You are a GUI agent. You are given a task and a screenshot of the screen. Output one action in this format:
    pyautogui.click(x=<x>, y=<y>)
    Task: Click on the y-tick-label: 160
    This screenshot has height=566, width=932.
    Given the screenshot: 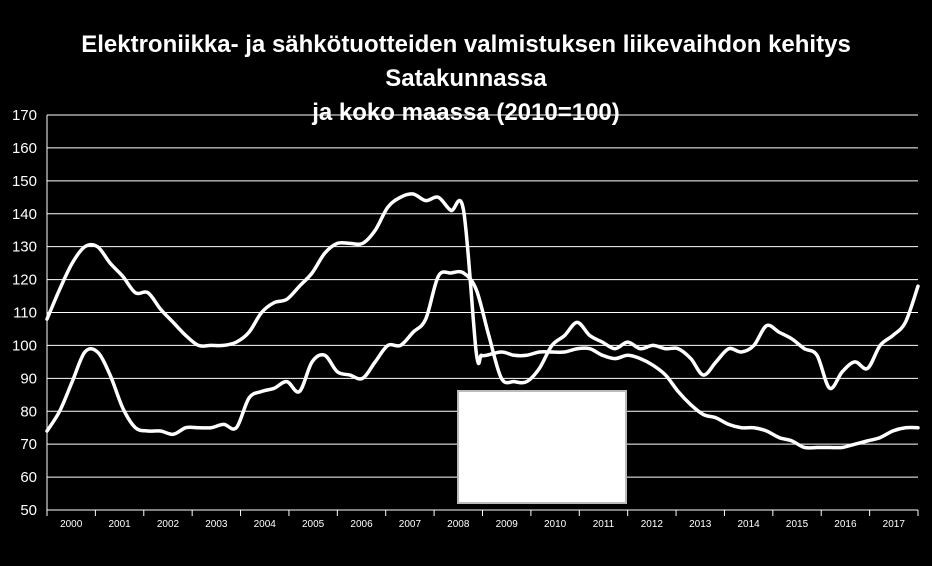 What is the action you would take?
    pyautogui.click(x=24, y=148)
    